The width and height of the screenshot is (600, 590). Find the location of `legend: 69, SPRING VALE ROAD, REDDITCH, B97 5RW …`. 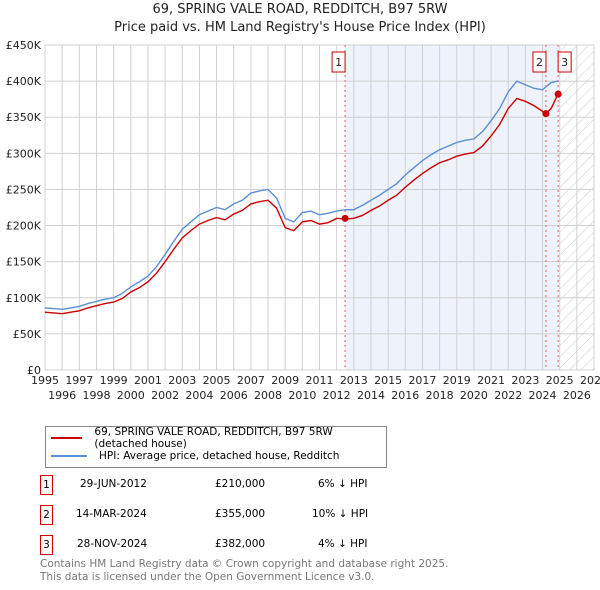

legend: 69, SPRING VALE ROAD, REDDITCH, B97 5RW … is located at coordinates (216, 447).